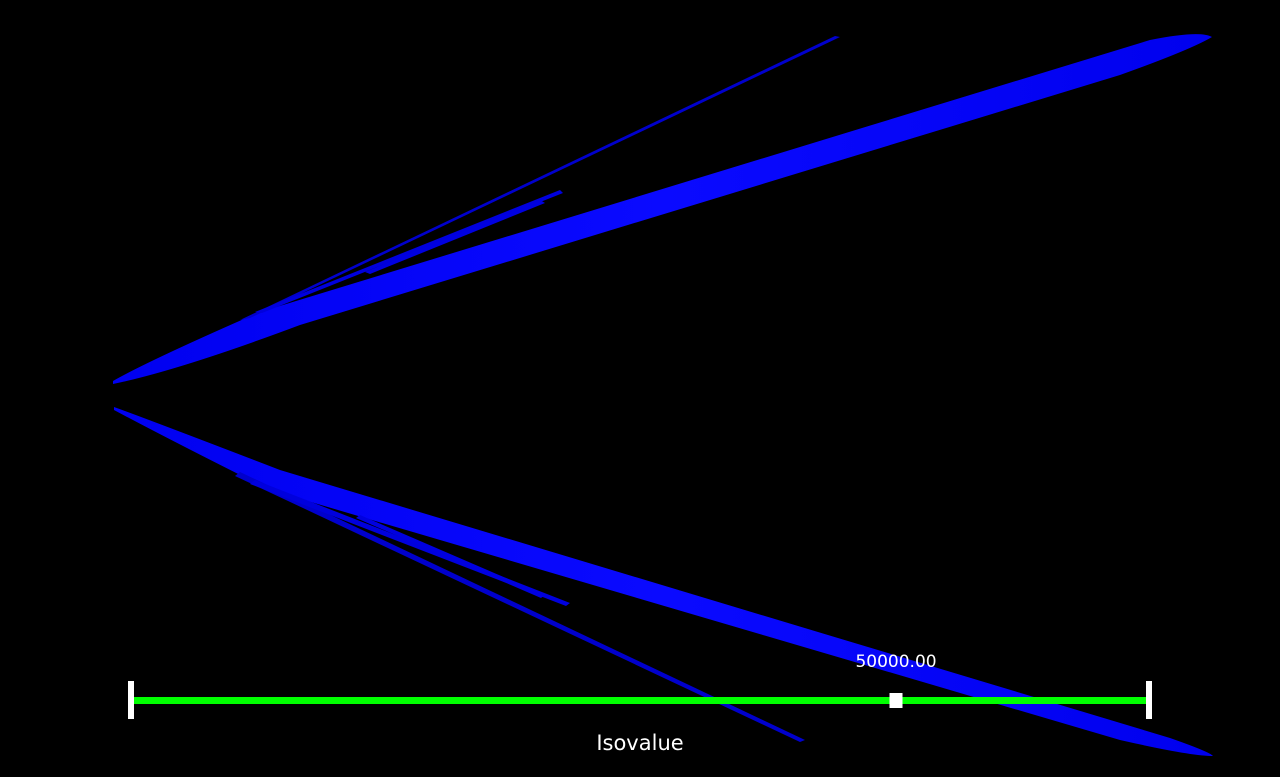 The width and height of the screenshot is (1280, 777). Describe the element at coordinates (640, 743) in the screenshot. I see `slider-title: Isovalue` at that location.